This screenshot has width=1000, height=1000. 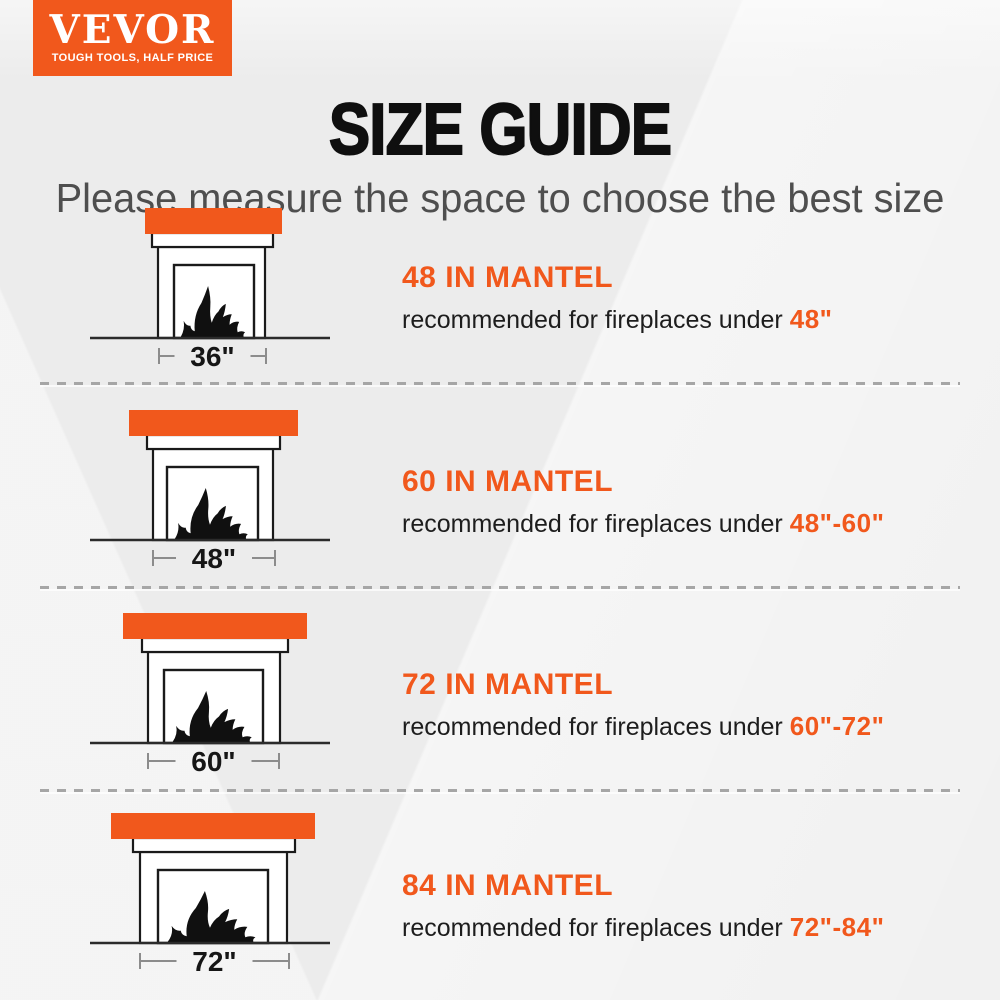 I want to click on fireplace-range-value: 48", so click(x=811, y=319).